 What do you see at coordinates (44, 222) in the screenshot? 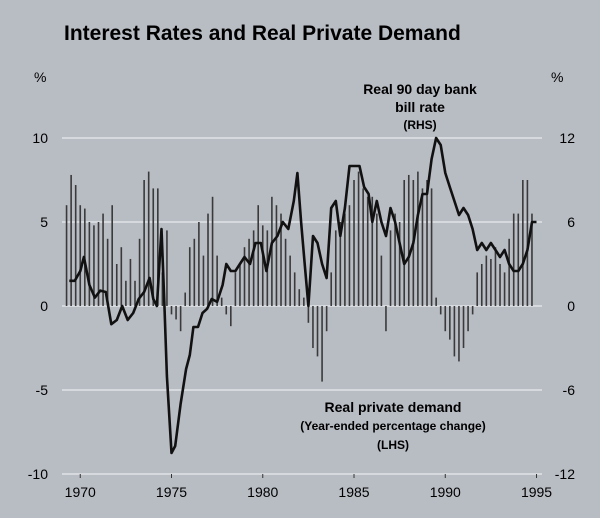
I see `left-tick-label-1: 5` at bounding box center [44, 222].